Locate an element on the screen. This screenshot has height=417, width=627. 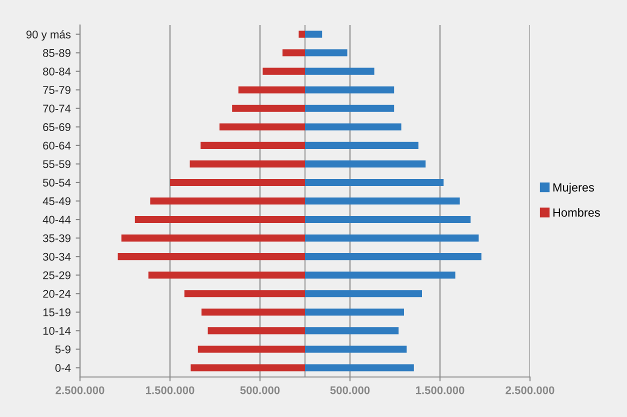
y-tick-label: 55-59 is located at coordinates (56, 164).